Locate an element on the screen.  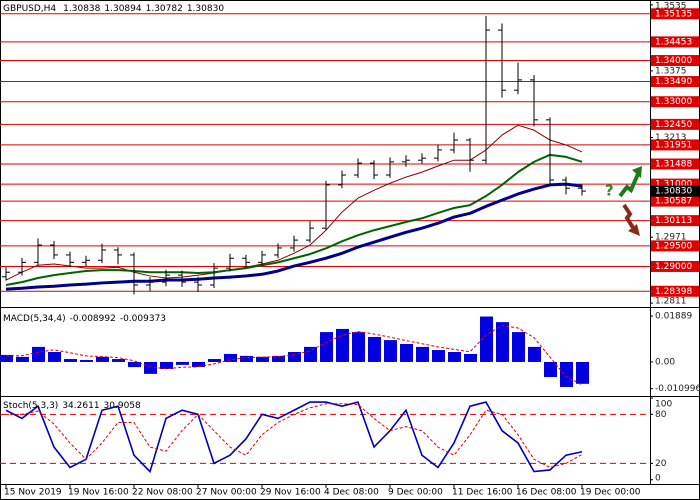
signal-line is located at coordinates (294, 355).